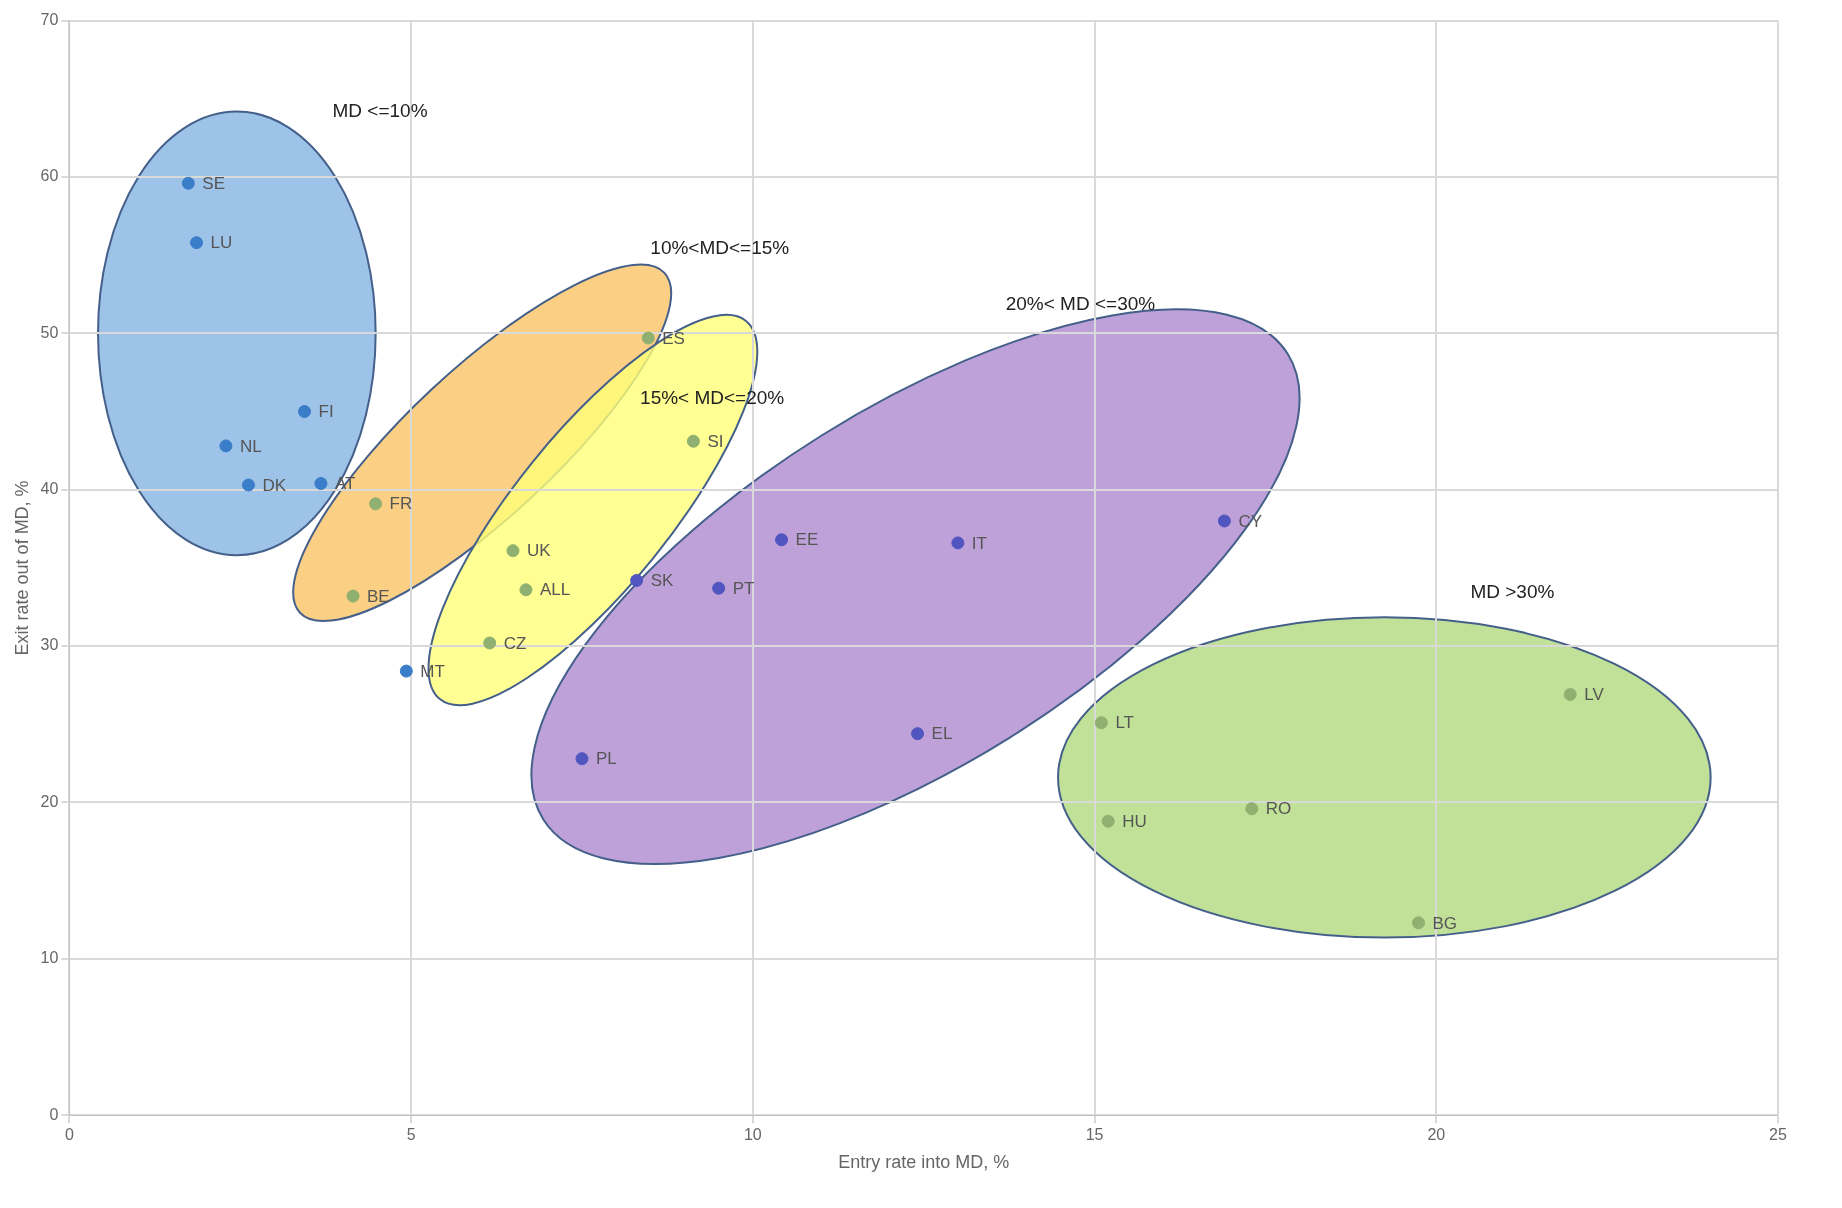 The height and width of the screenshot is (1208, 1842). I want to click on data-label: NL, so click(250, 446).